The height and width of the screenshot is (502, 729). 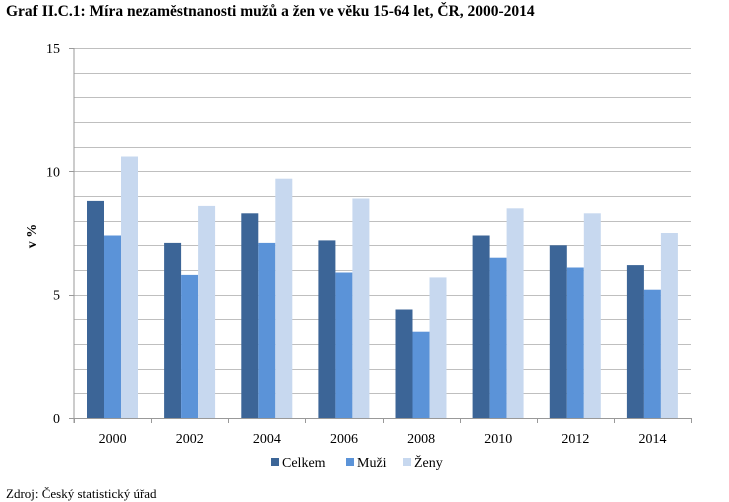 What do you see at coordinates (113, 439) in the screenshot?
I see `x-tick-label: 2000` at bounding box center [113, 439].